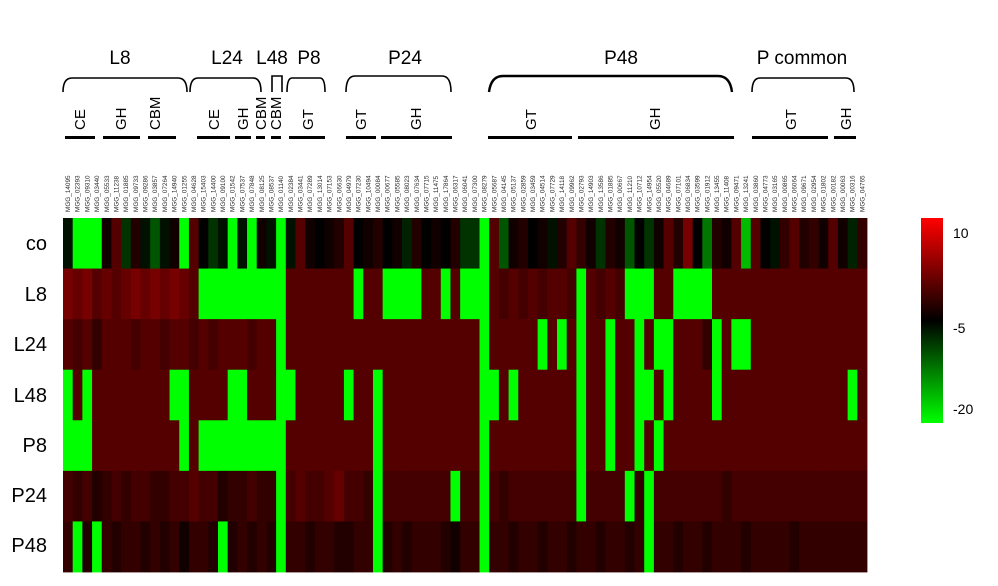  What do you see at coordinates (765, 193) in the screenshot?
I see `gene-label: MGG_04773` at bounding box center [765, 193].